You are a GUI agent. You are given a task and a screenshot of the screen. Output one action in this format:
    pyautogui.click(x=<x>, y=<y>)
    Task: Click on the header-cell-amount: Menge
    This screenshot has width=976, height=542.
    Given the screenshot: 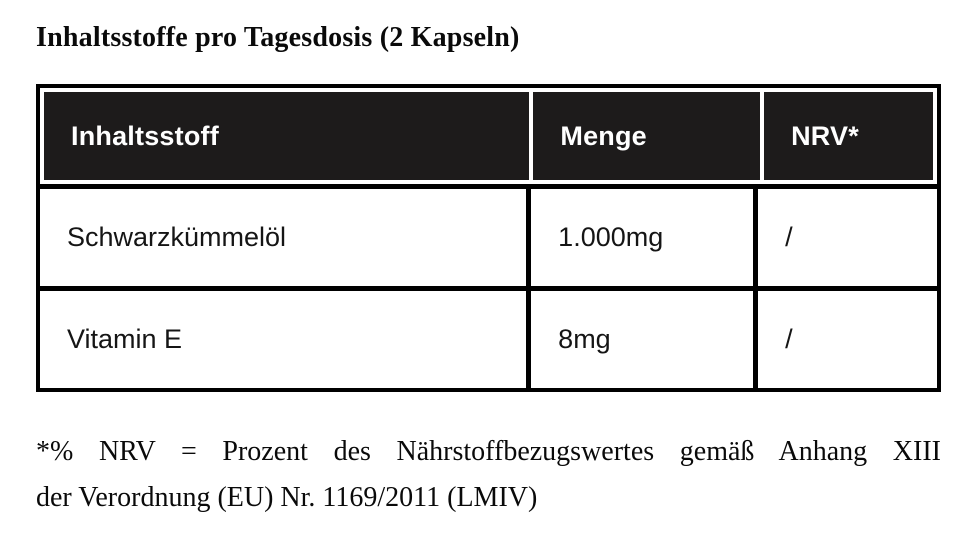 What is the action you would take?
    pyautogui.click(x=647, y=136)
    